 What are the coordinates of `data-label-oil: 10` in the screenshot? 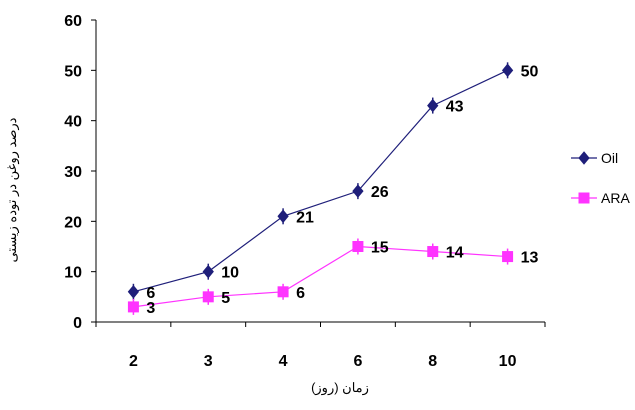 It's located at (230, 273).